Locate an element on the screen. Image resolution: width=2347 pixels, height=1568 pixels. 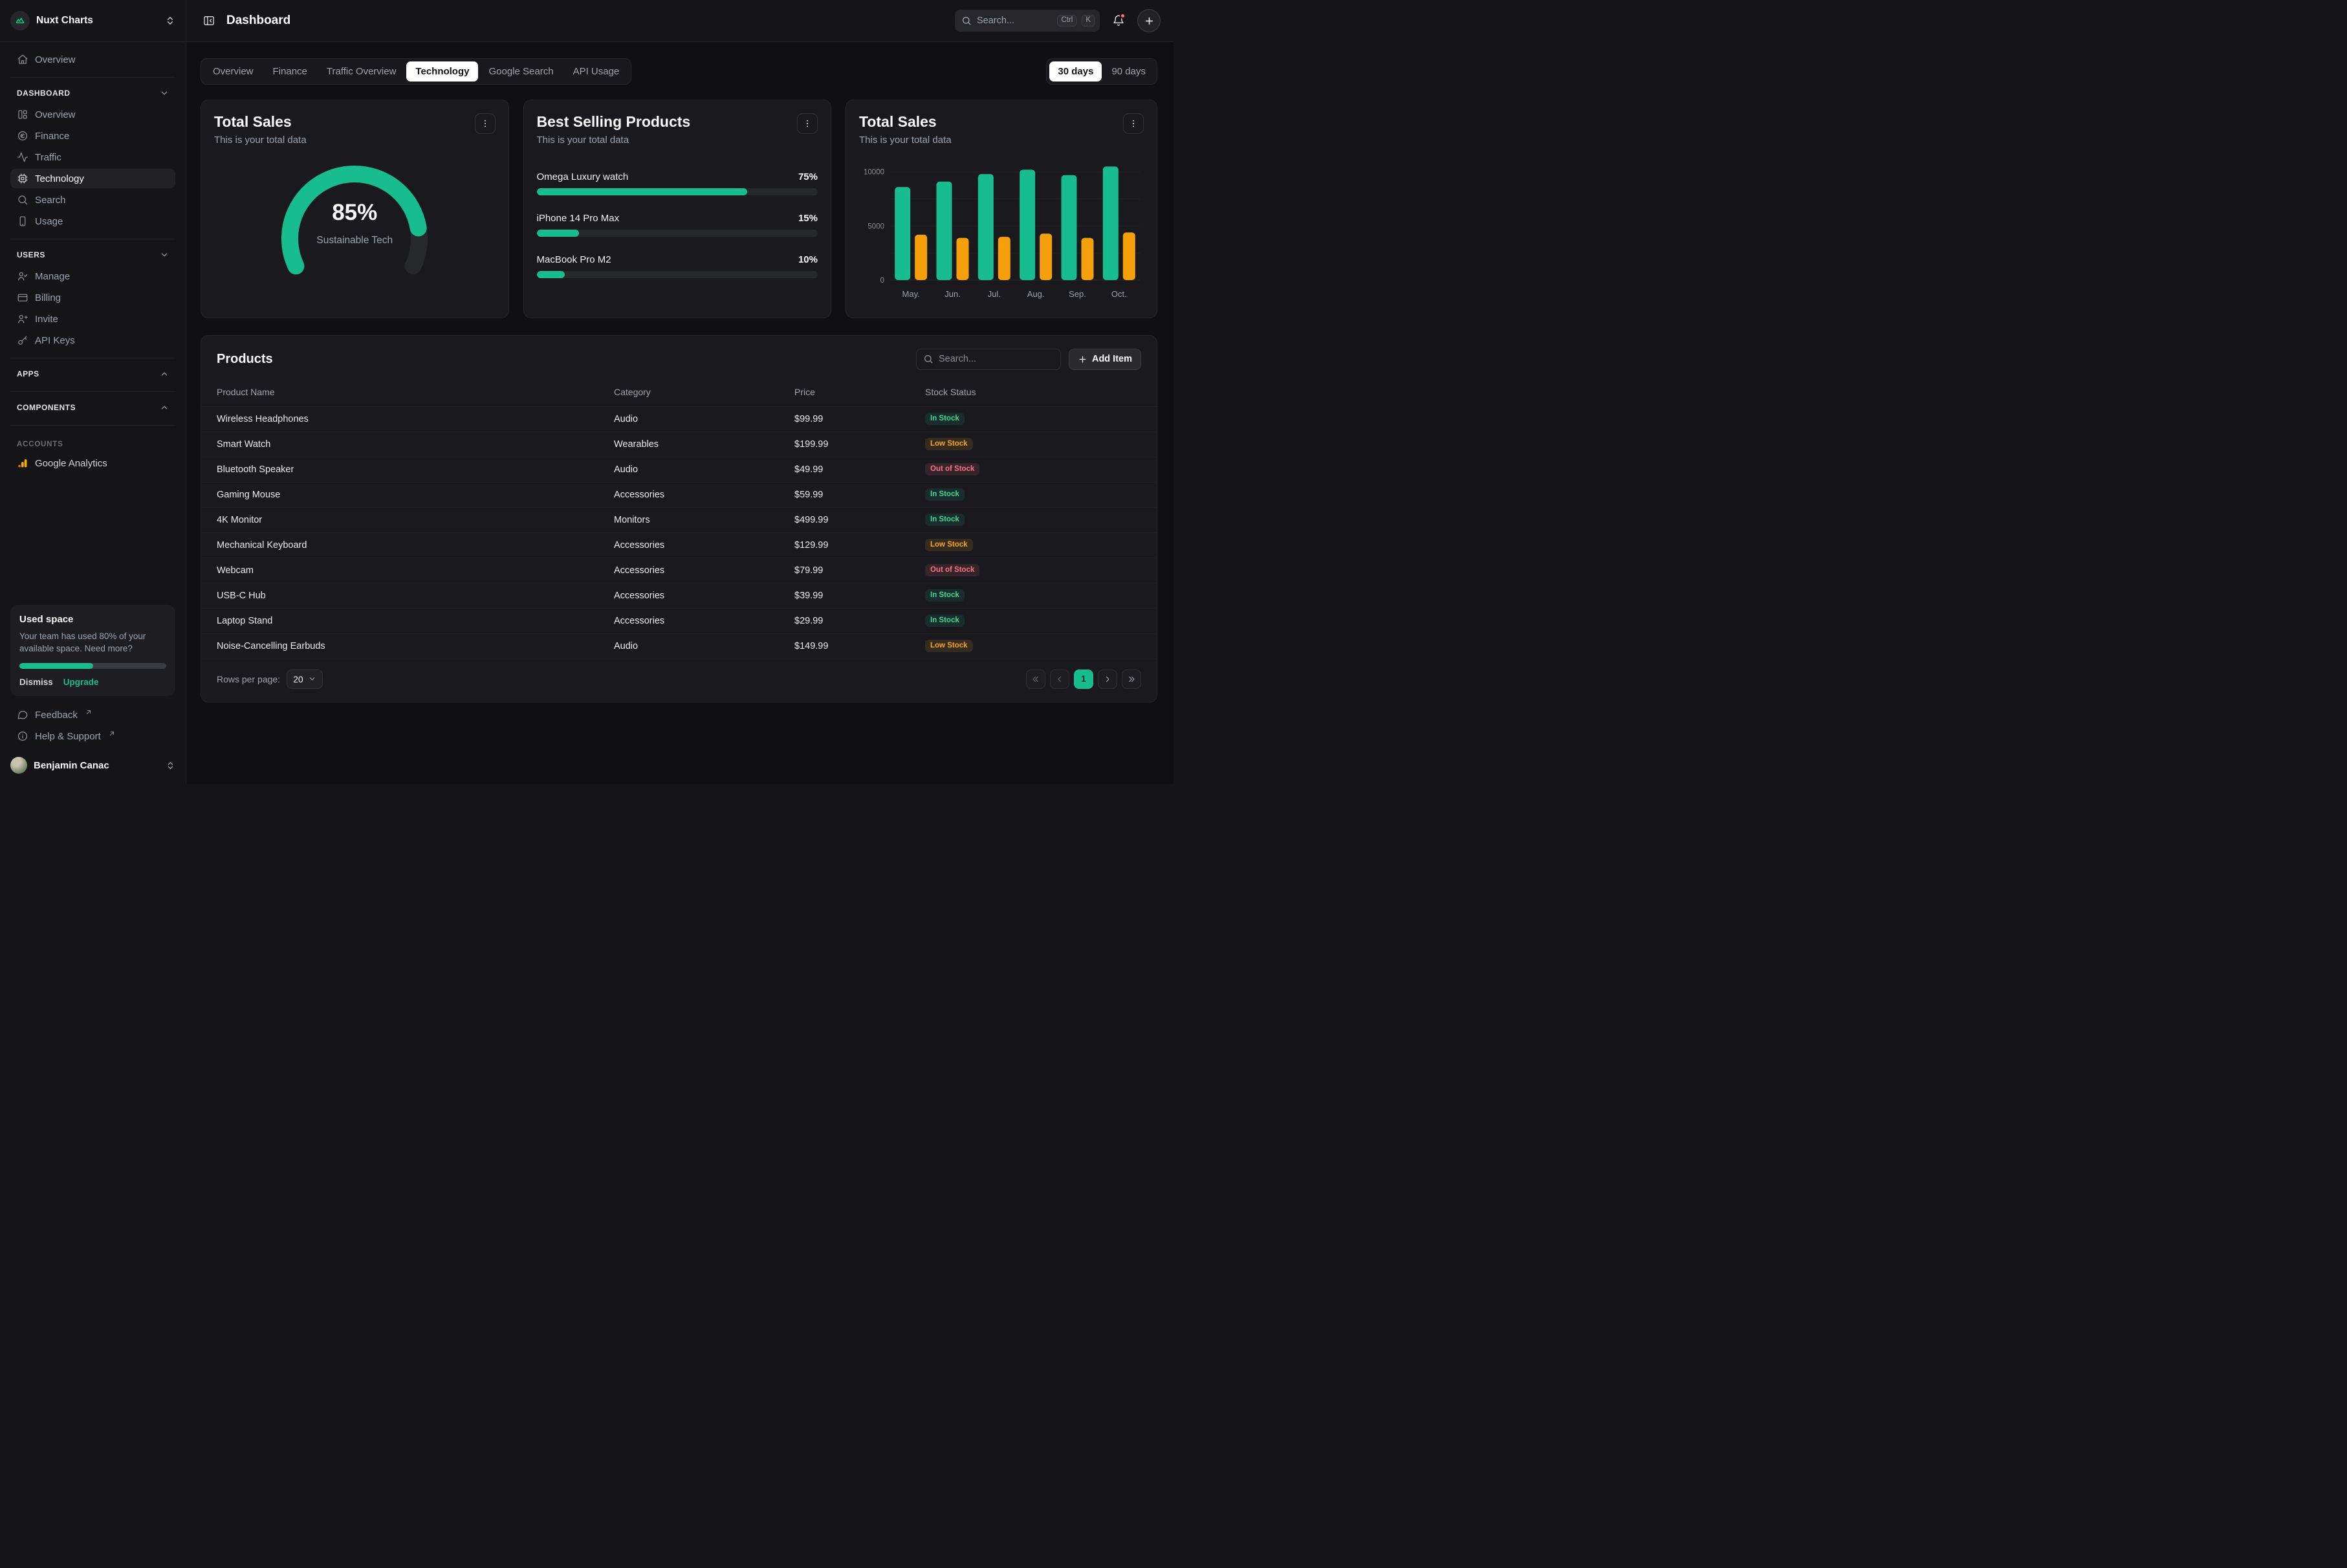
workspace-switcher: Nuxt Charts is located at coordinates (93, 21).